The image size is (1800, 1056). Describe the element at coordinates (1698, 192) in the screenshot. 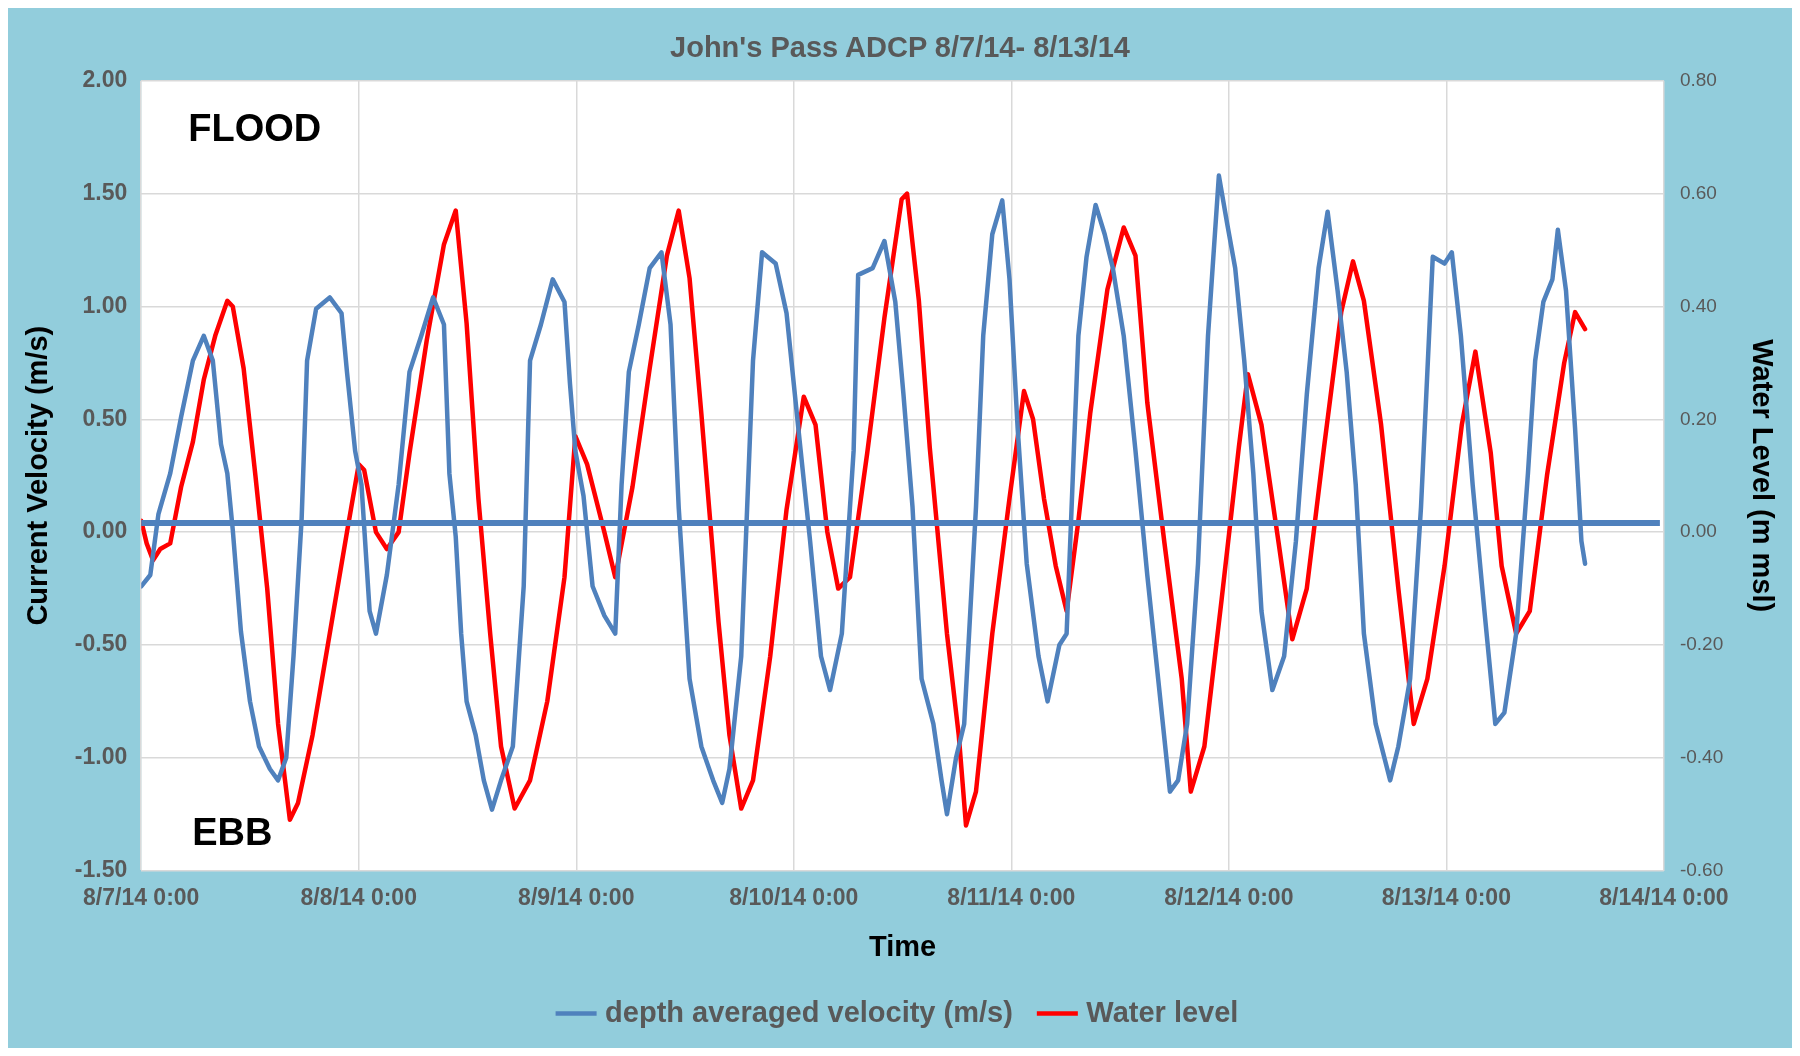

I see `y2-tick-label: 0.60` at that location.